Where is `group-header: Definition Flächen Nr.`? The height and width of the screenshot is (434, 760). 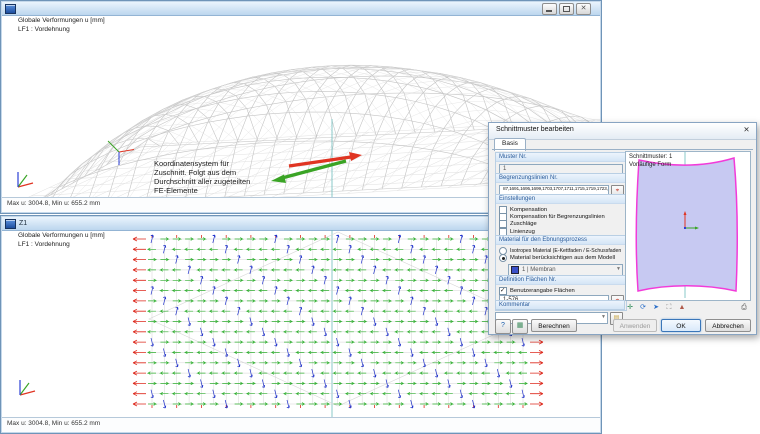
group-header: Definition Flächen Nr. is located at coordinates (561, 280).